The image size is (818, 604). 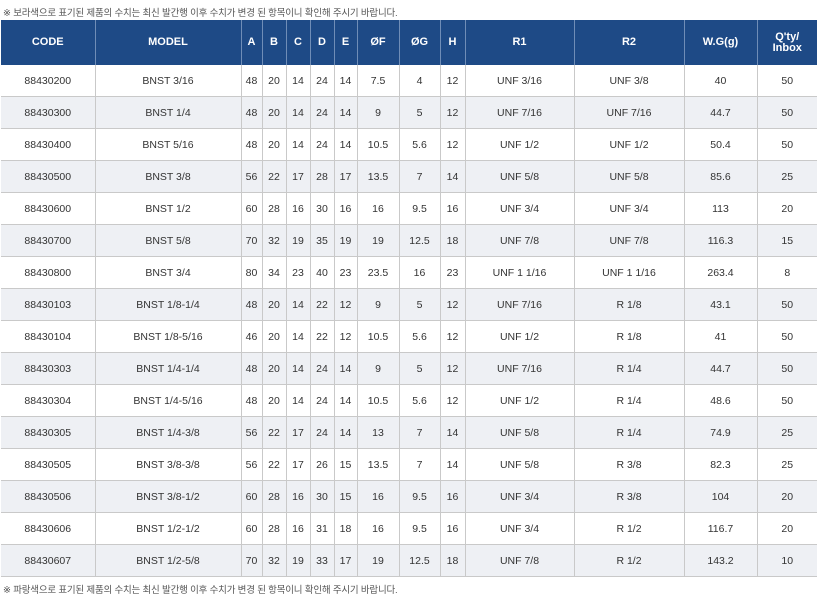 What do you see at coordinates (420, 368) in the screenshot?
I see `cell-g: 5` at bounding box center [420, 368].